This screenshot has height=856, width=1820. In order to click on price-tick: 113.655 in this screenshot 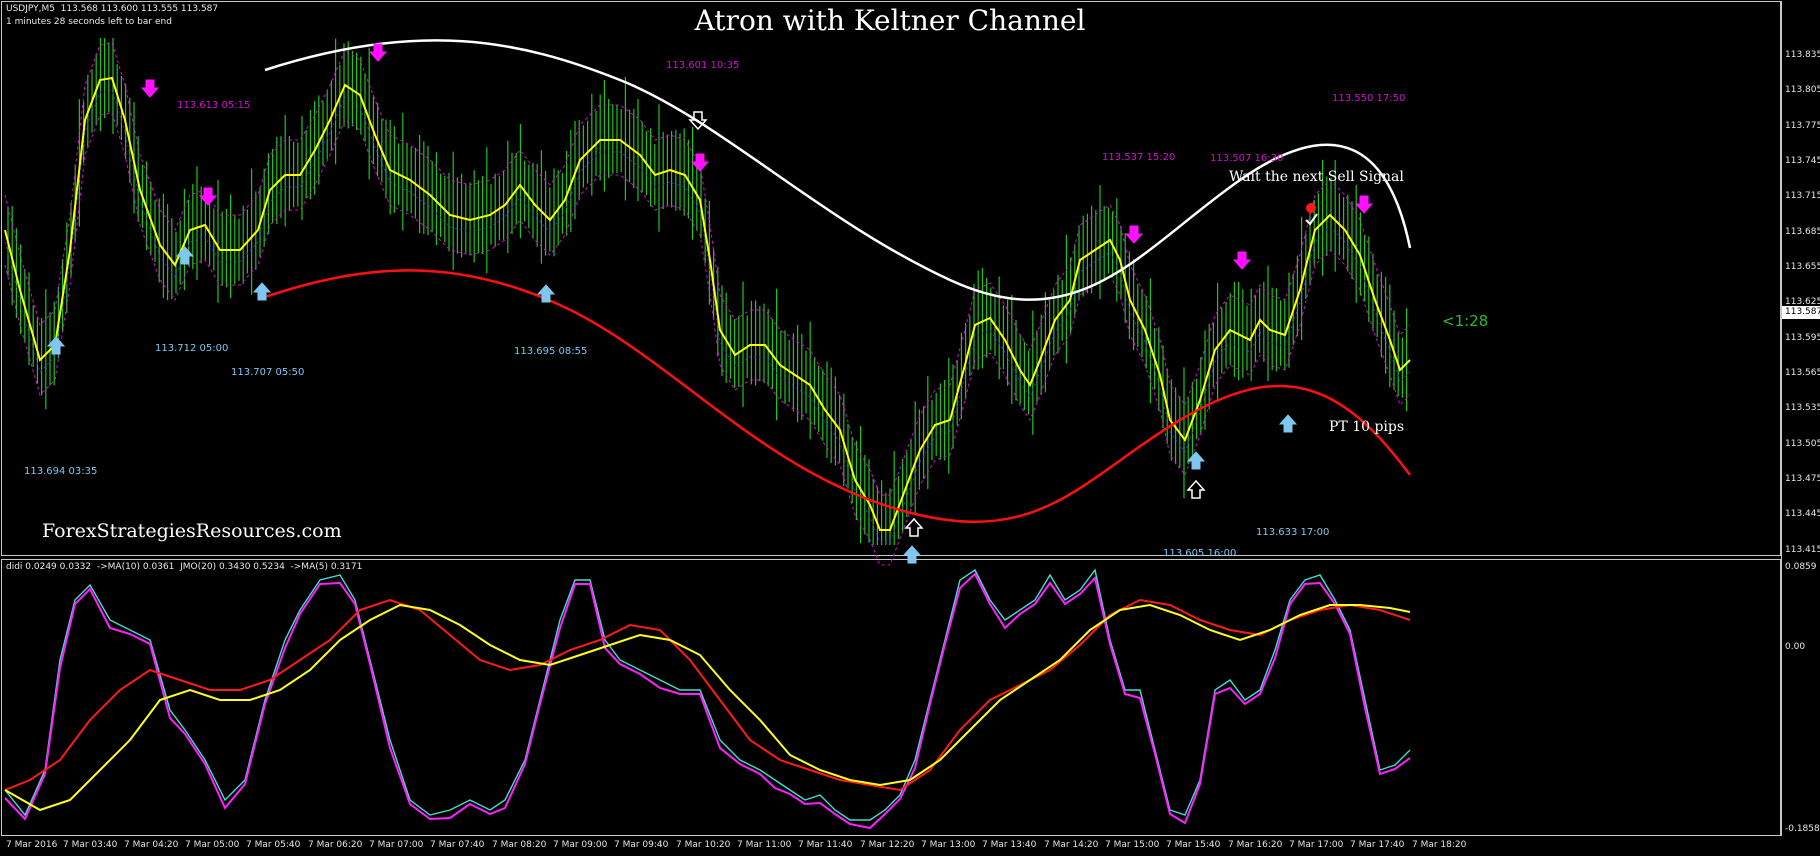, I will do `click(1802, 267)`.